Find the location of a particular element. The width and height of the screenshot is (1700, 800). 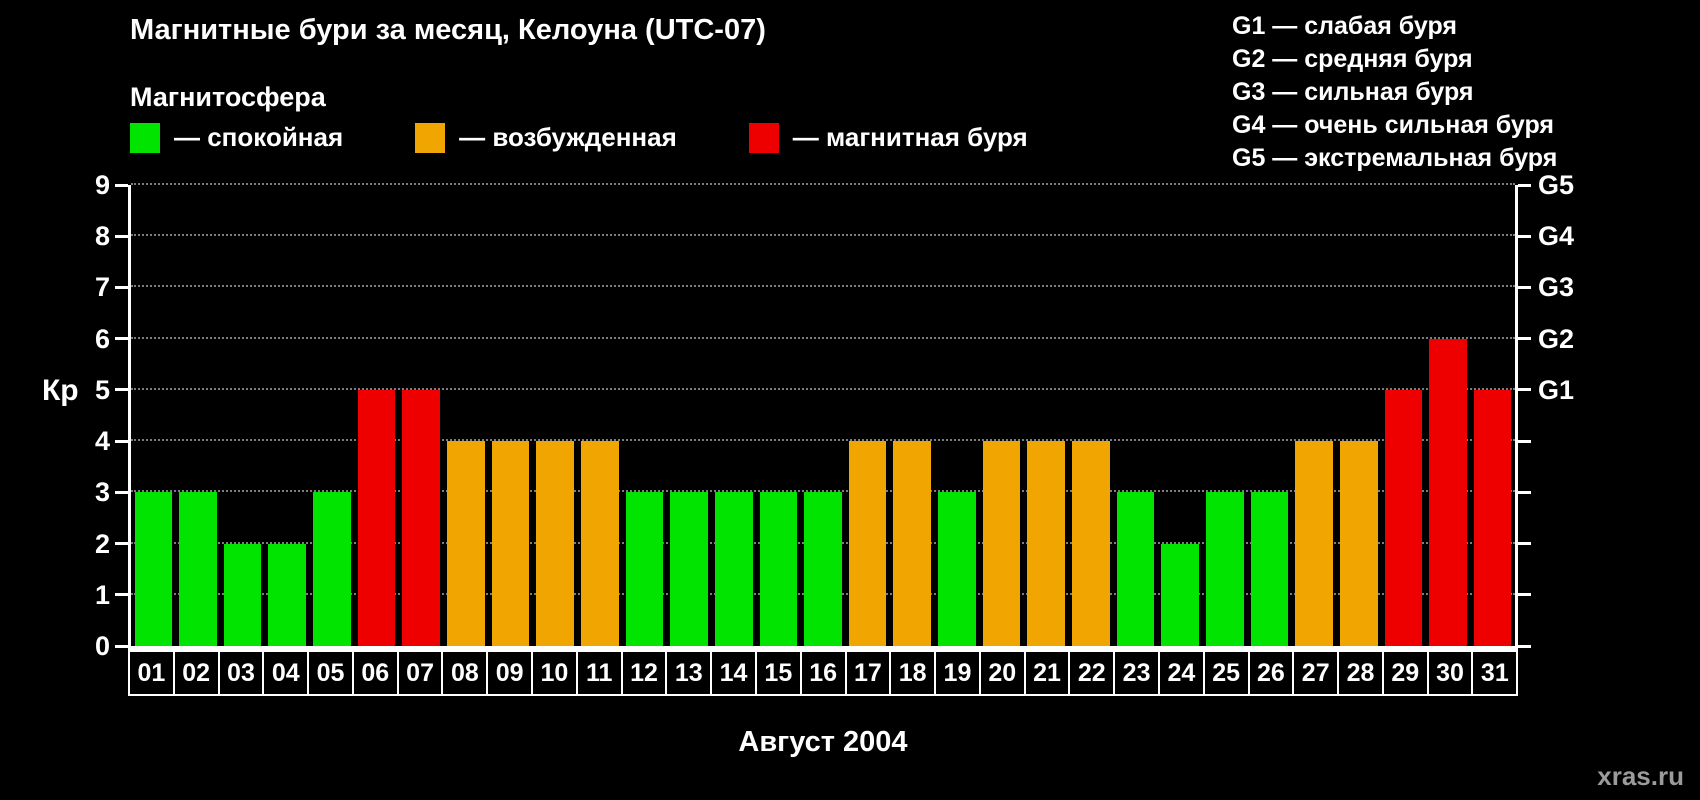

legend-swatch-excited is located at coordinates (430, 137).